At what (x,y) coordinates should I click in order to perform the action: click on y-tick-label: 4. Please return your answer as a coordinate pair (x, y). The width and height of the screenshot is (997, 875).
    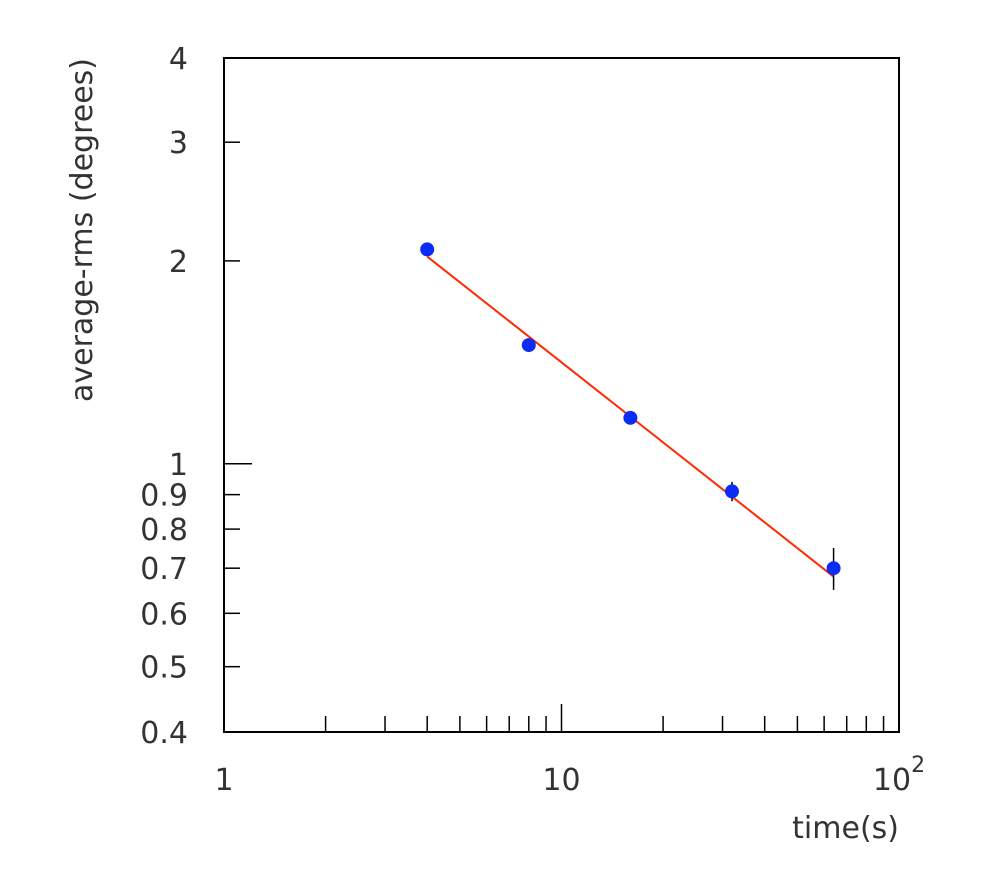
    Looking at the image, I should click on (178, 59).